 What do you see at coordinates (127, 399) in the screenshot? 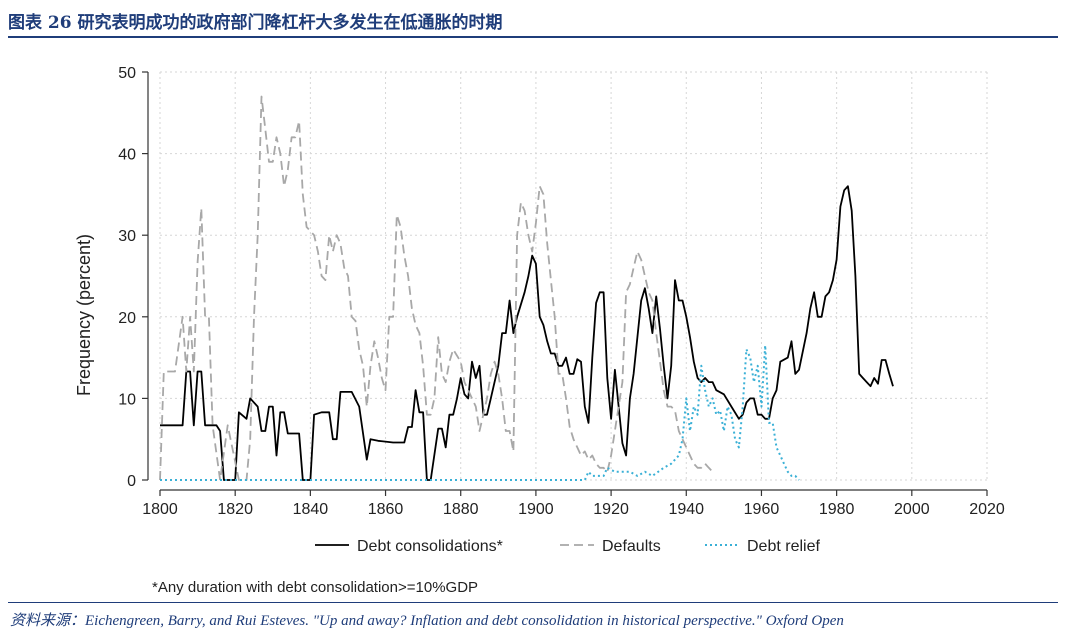
I see `y-tick-label: 10` at bounding box center [127, 399].